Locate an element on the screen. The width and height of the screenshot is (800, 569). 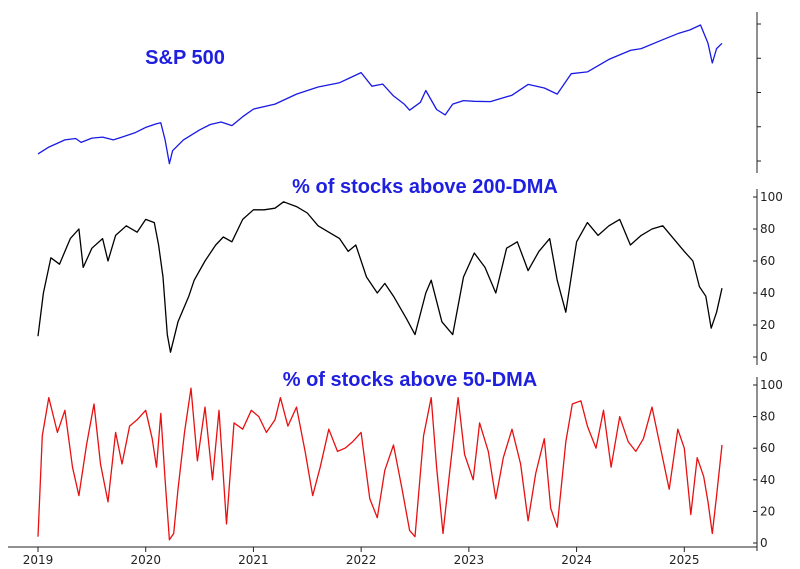
x-tick-label: 2024 is located at coordinates (576, 560).